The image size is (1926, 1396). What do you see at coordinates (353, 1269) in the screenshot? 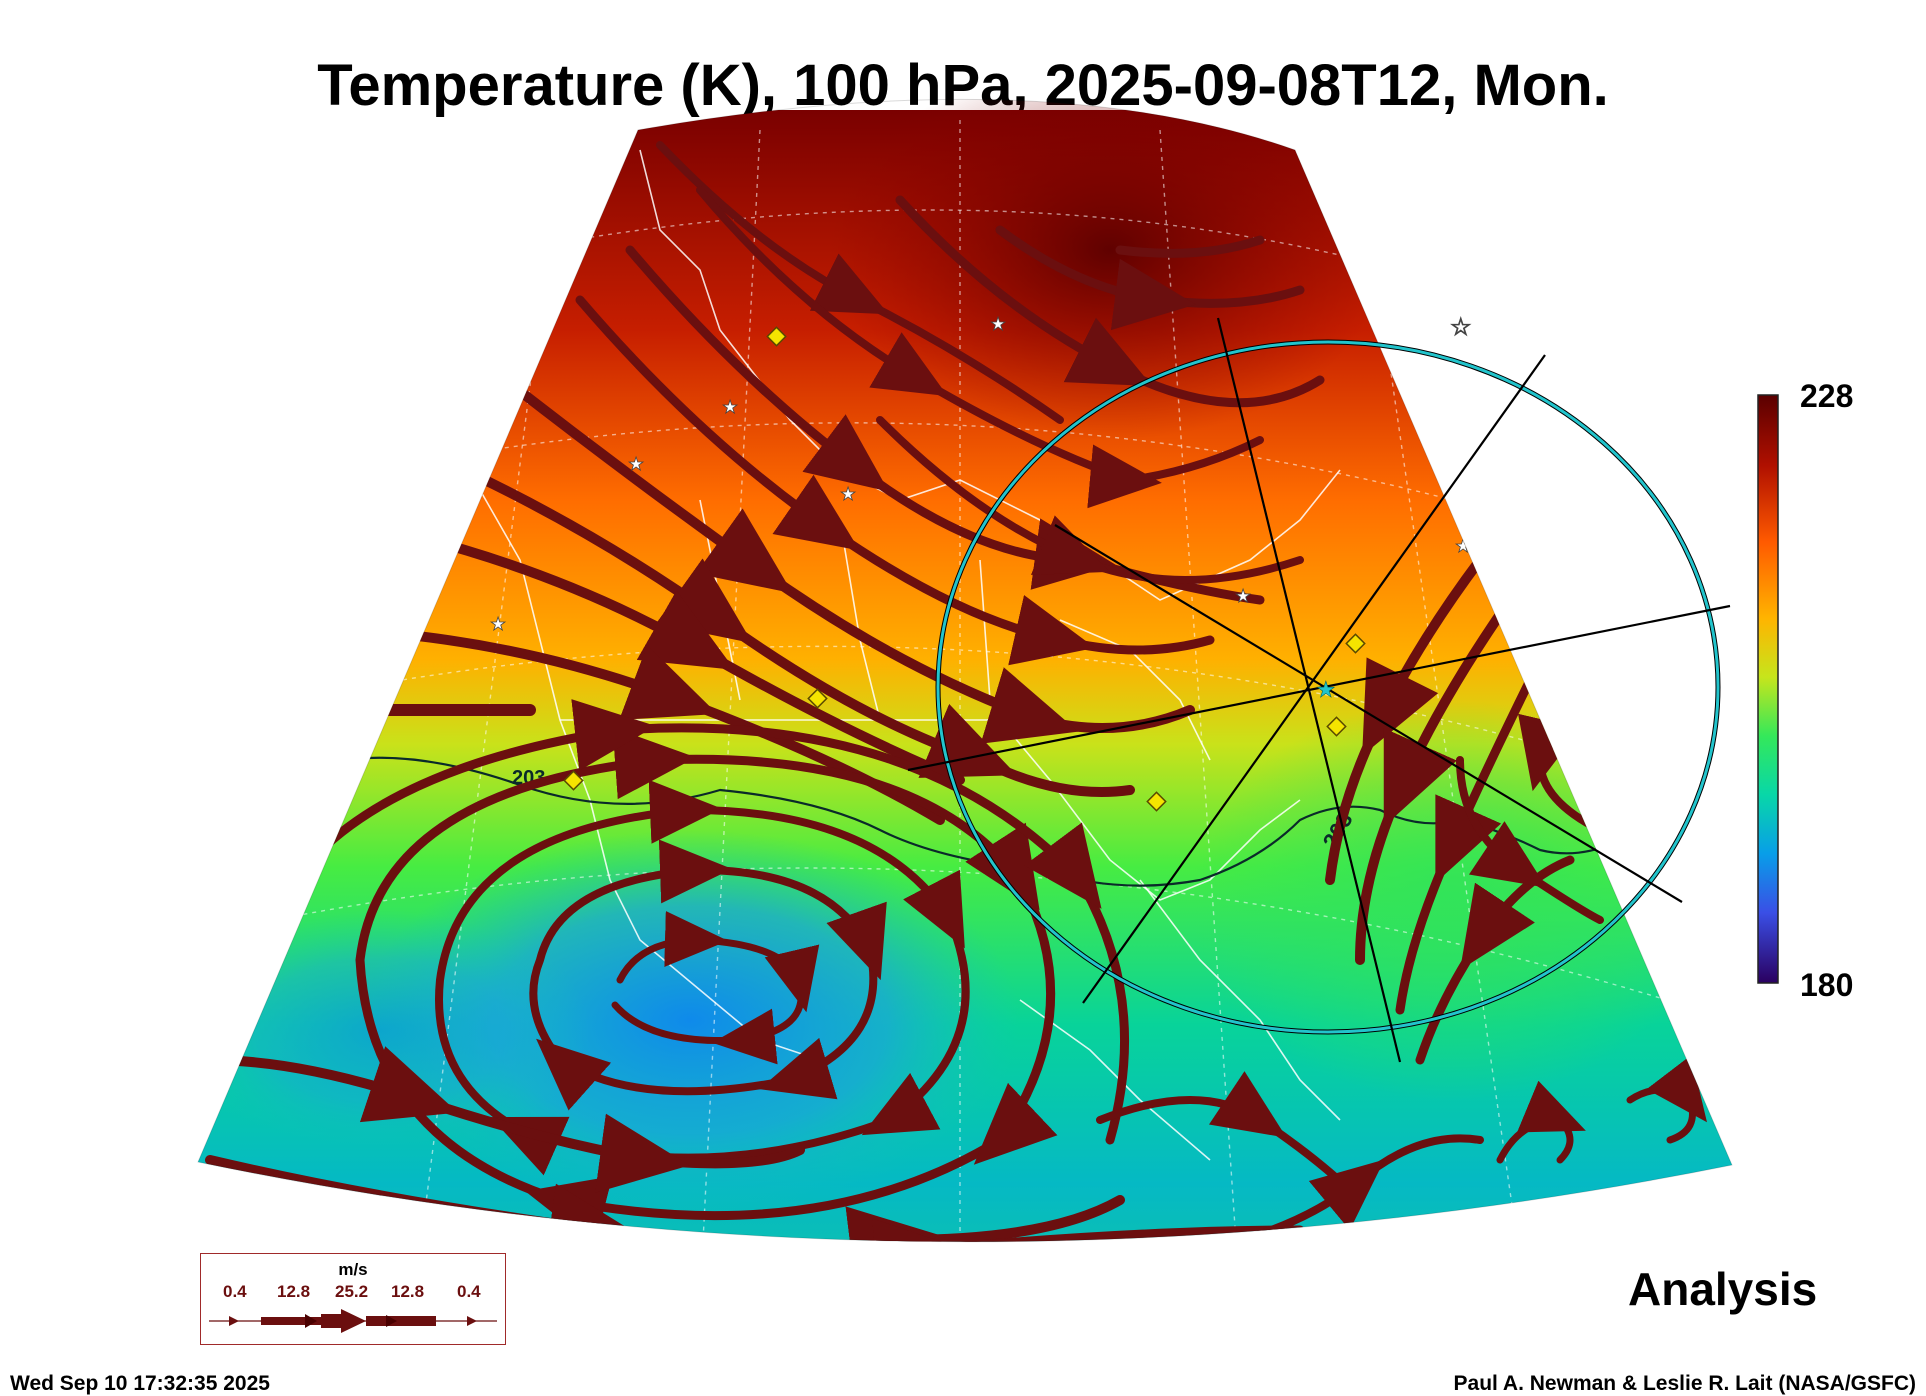
I see `legend-unit: m/s` at bounding box center [353, 1269].